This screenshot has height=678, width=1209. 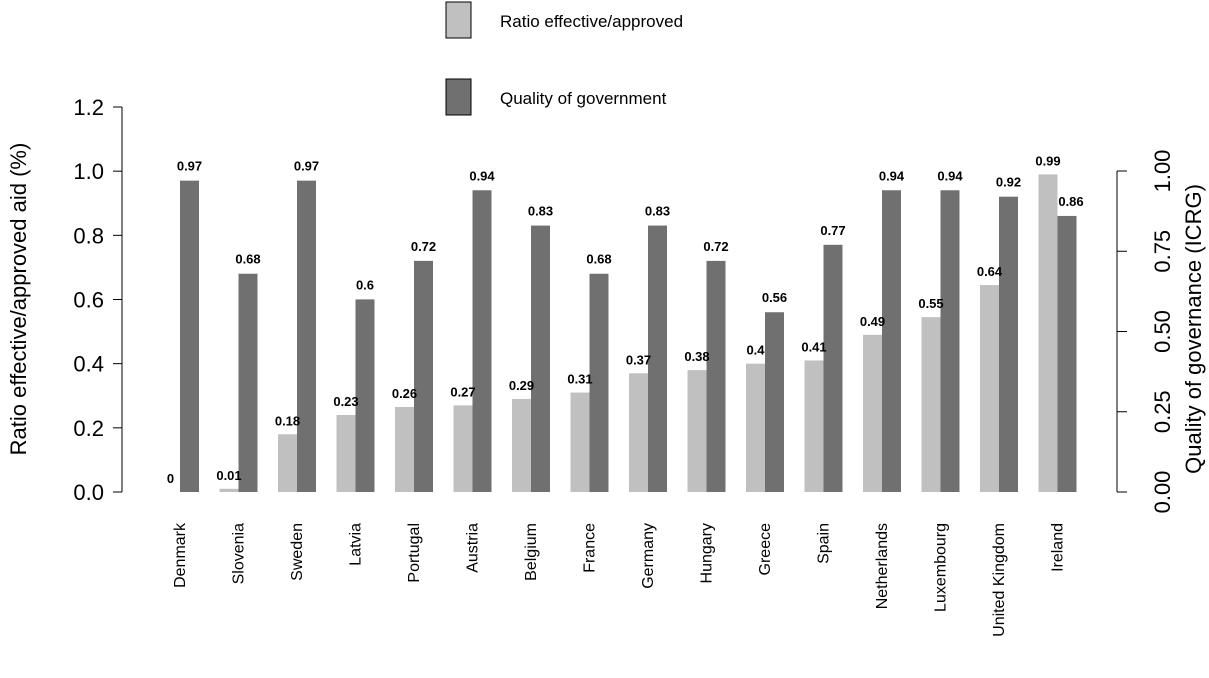 What do you see at coordinates (765, 549) in the screenshot?
I see `category-label: Greece` at bounding box center [765, 549].